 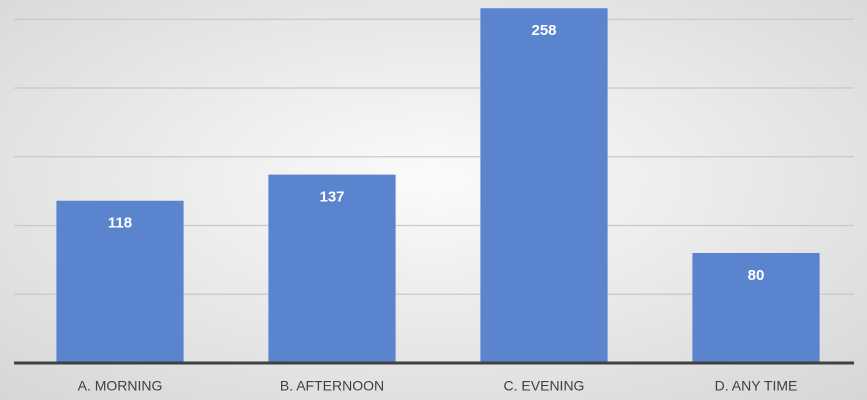 I want to click on x-tick-label: C. EVENING, so click(x=544, y=386).